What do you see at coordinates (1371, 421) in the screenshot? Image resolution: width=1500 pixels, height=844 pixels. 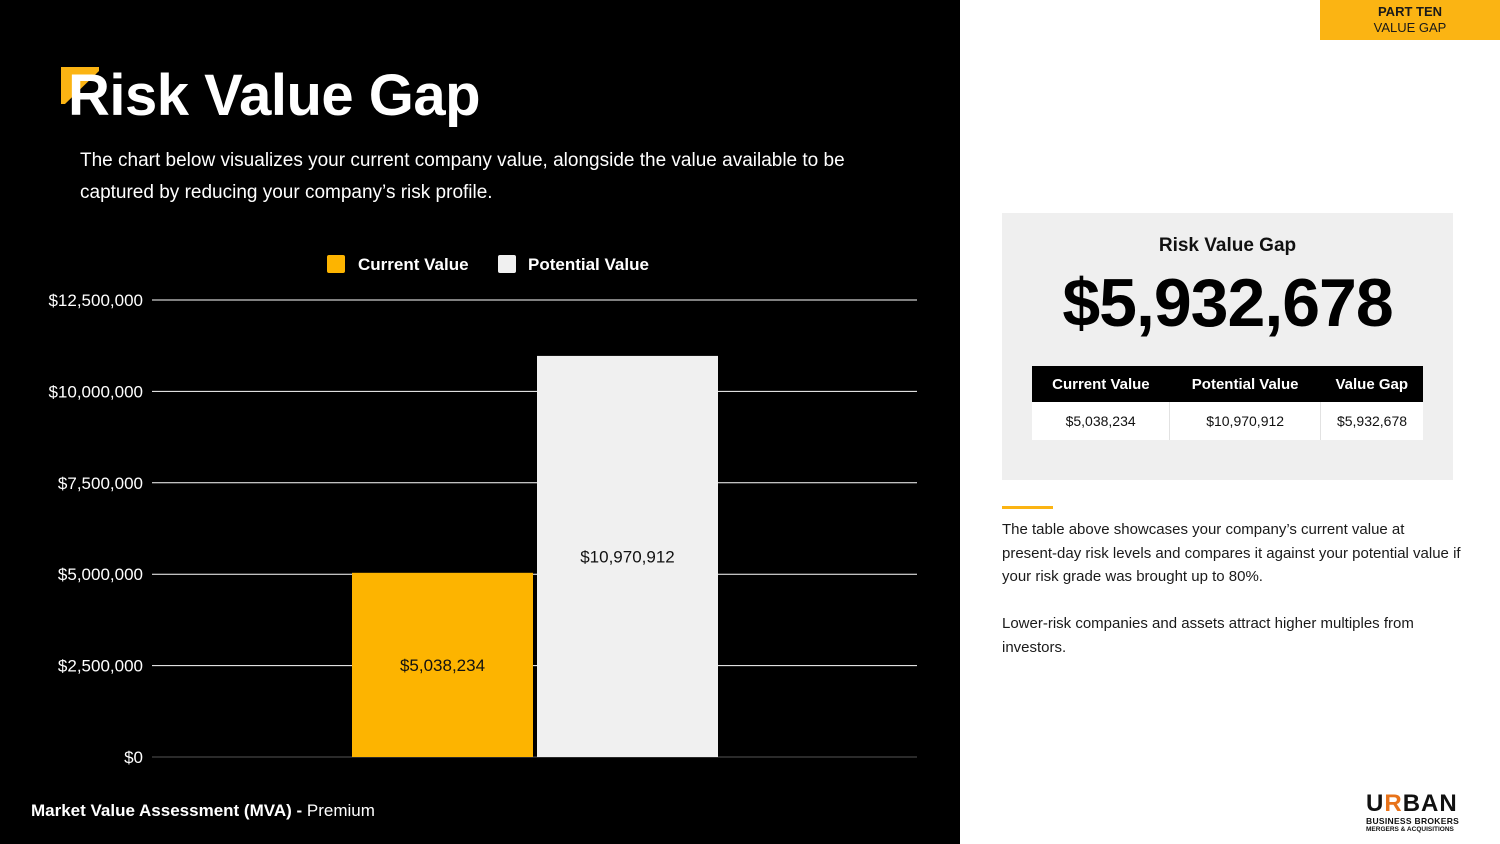 I see `table-cell: $5,932,678` at bounding box center [1371, 421].